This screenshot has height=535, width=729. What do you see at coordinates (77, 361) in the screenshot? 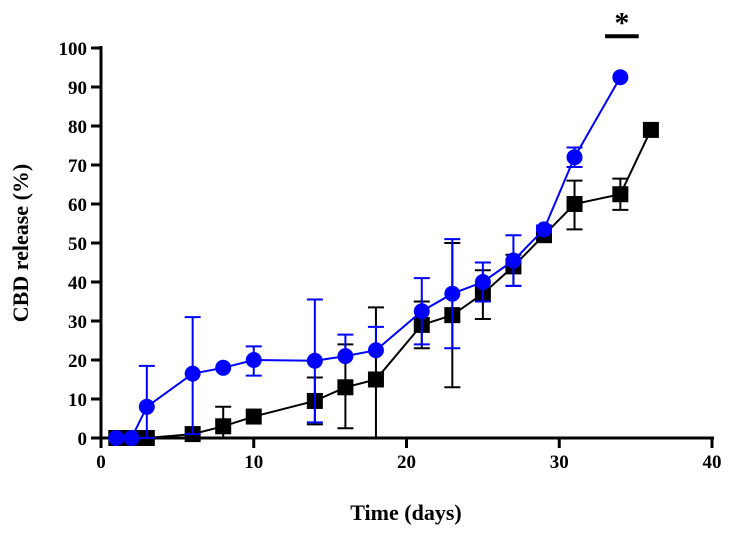
I see `y-tick-label: 20` at bounding box center [77, 361].